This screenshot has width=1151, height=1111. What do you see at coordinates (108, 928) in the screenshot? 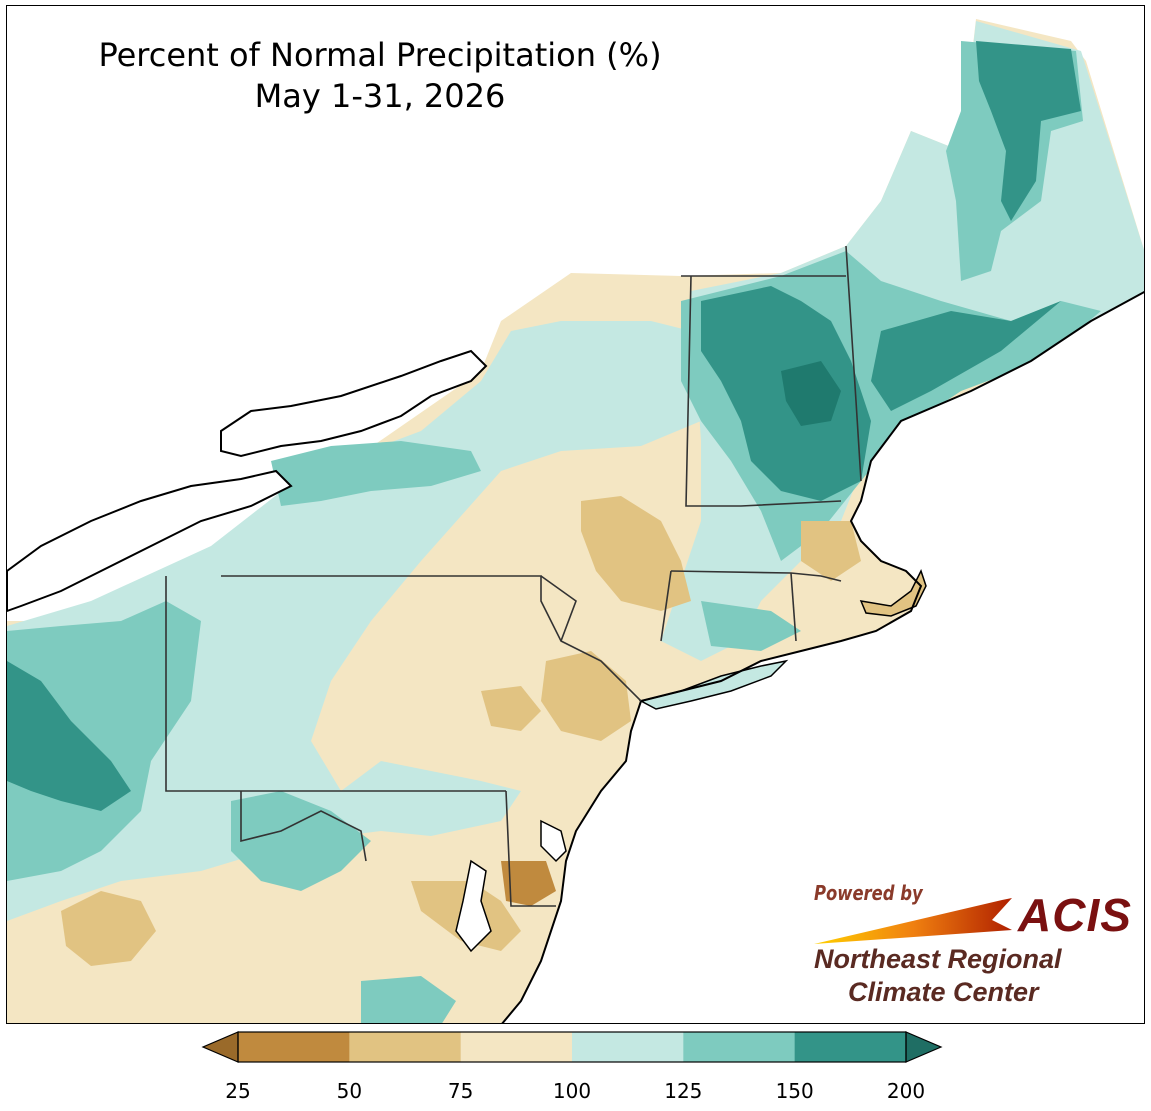
I see `region-dry-va` at bounding box center [108, 928].